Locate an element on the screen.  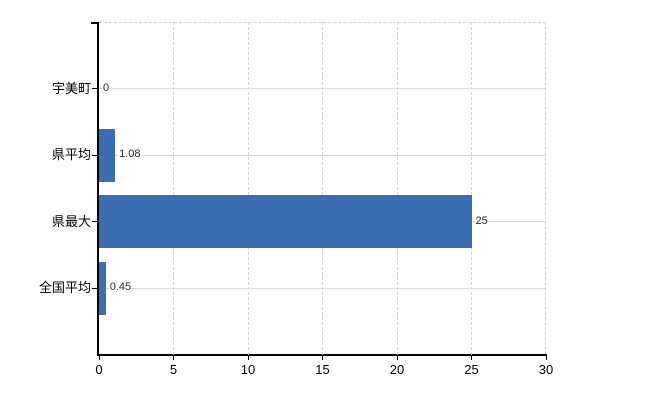
bar-value-label: 1.08 is located at coordinates (130, 155).